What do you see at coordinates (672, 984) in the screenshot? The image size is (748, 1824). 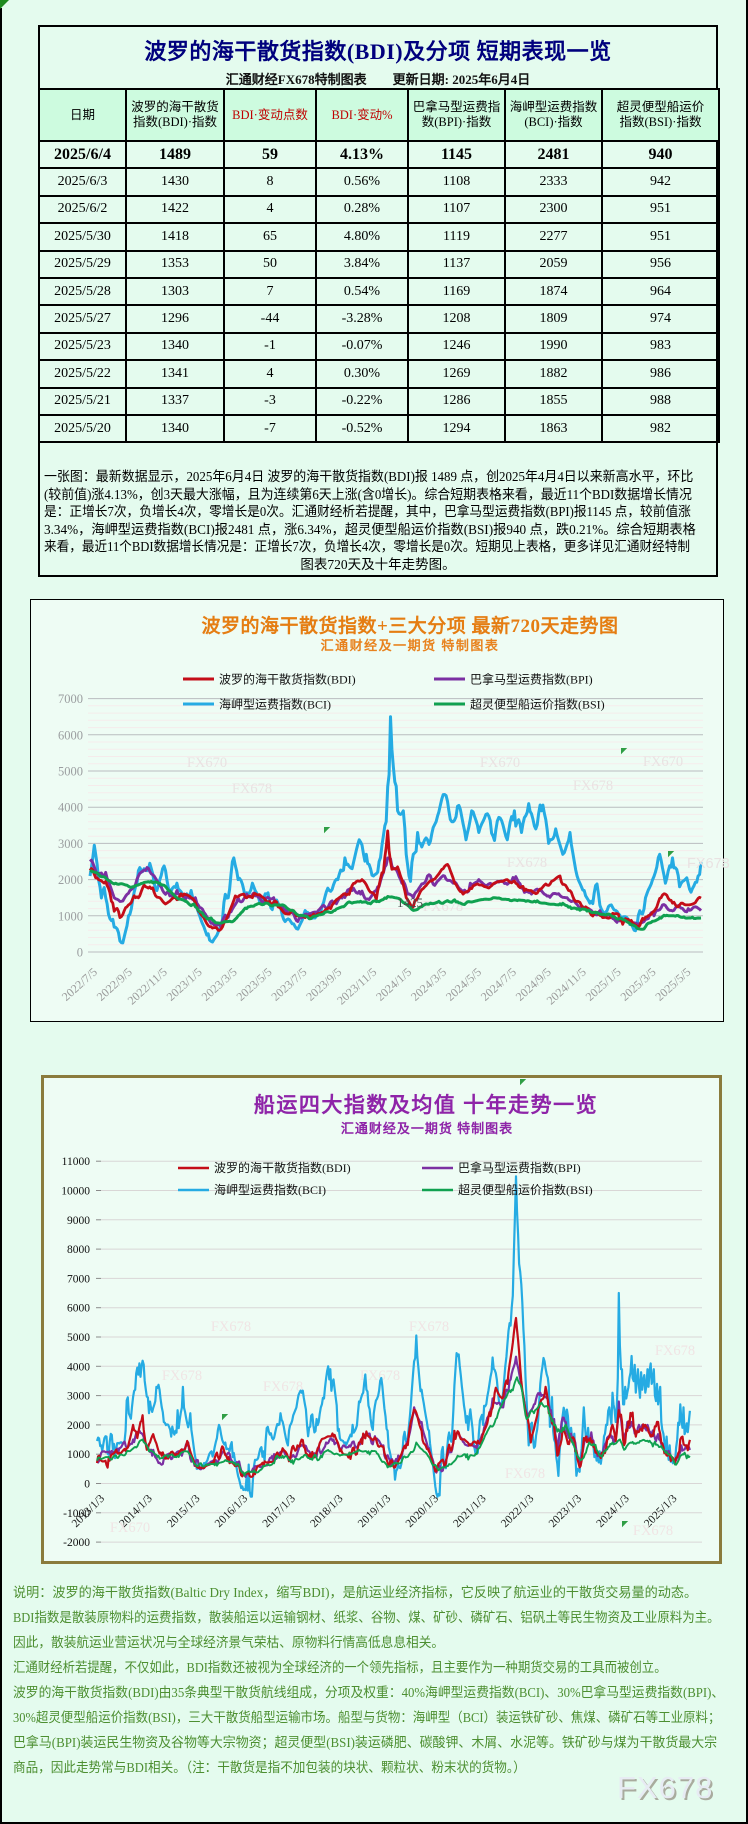 I see `svg-text: 2025/5/5` at bounding box center [672, 984].